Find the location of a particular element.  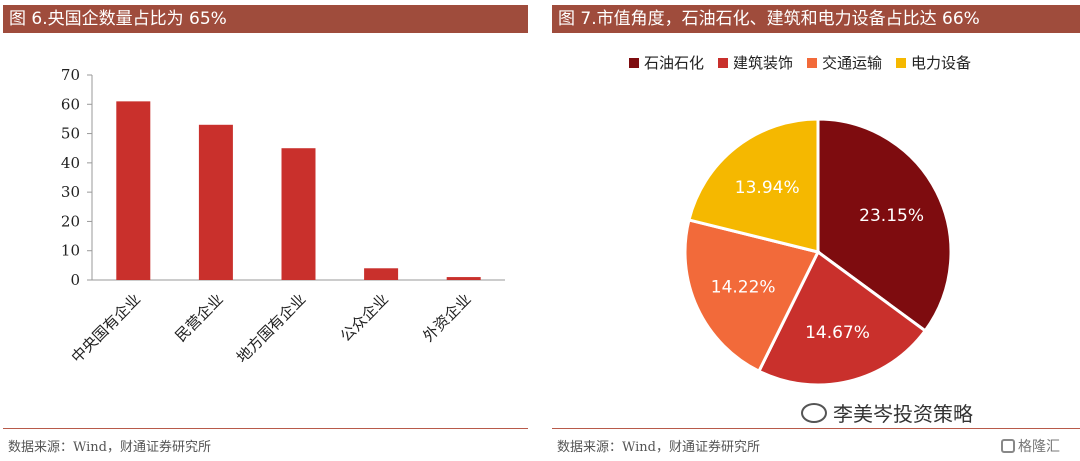

x-category-label: 公众企业 is located at coordinates (364, 317).